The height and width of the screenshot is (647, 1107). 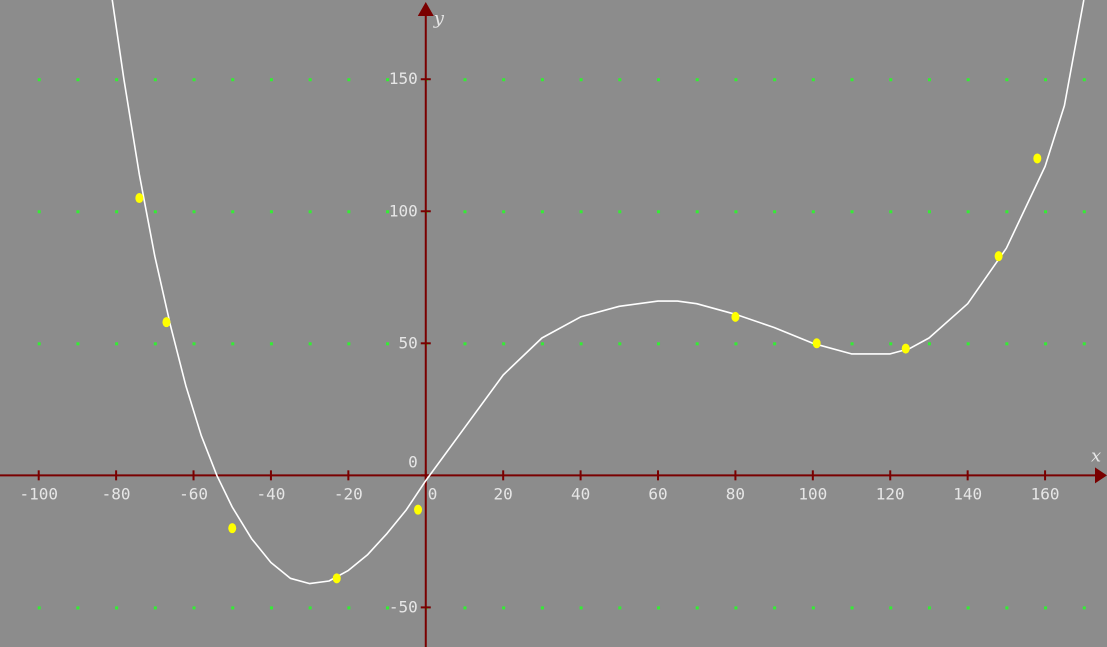 What do you see at coordinates (503, 493) in the screenshot?
I see `x-tick-label: 20` at bounding box center [503, 493].